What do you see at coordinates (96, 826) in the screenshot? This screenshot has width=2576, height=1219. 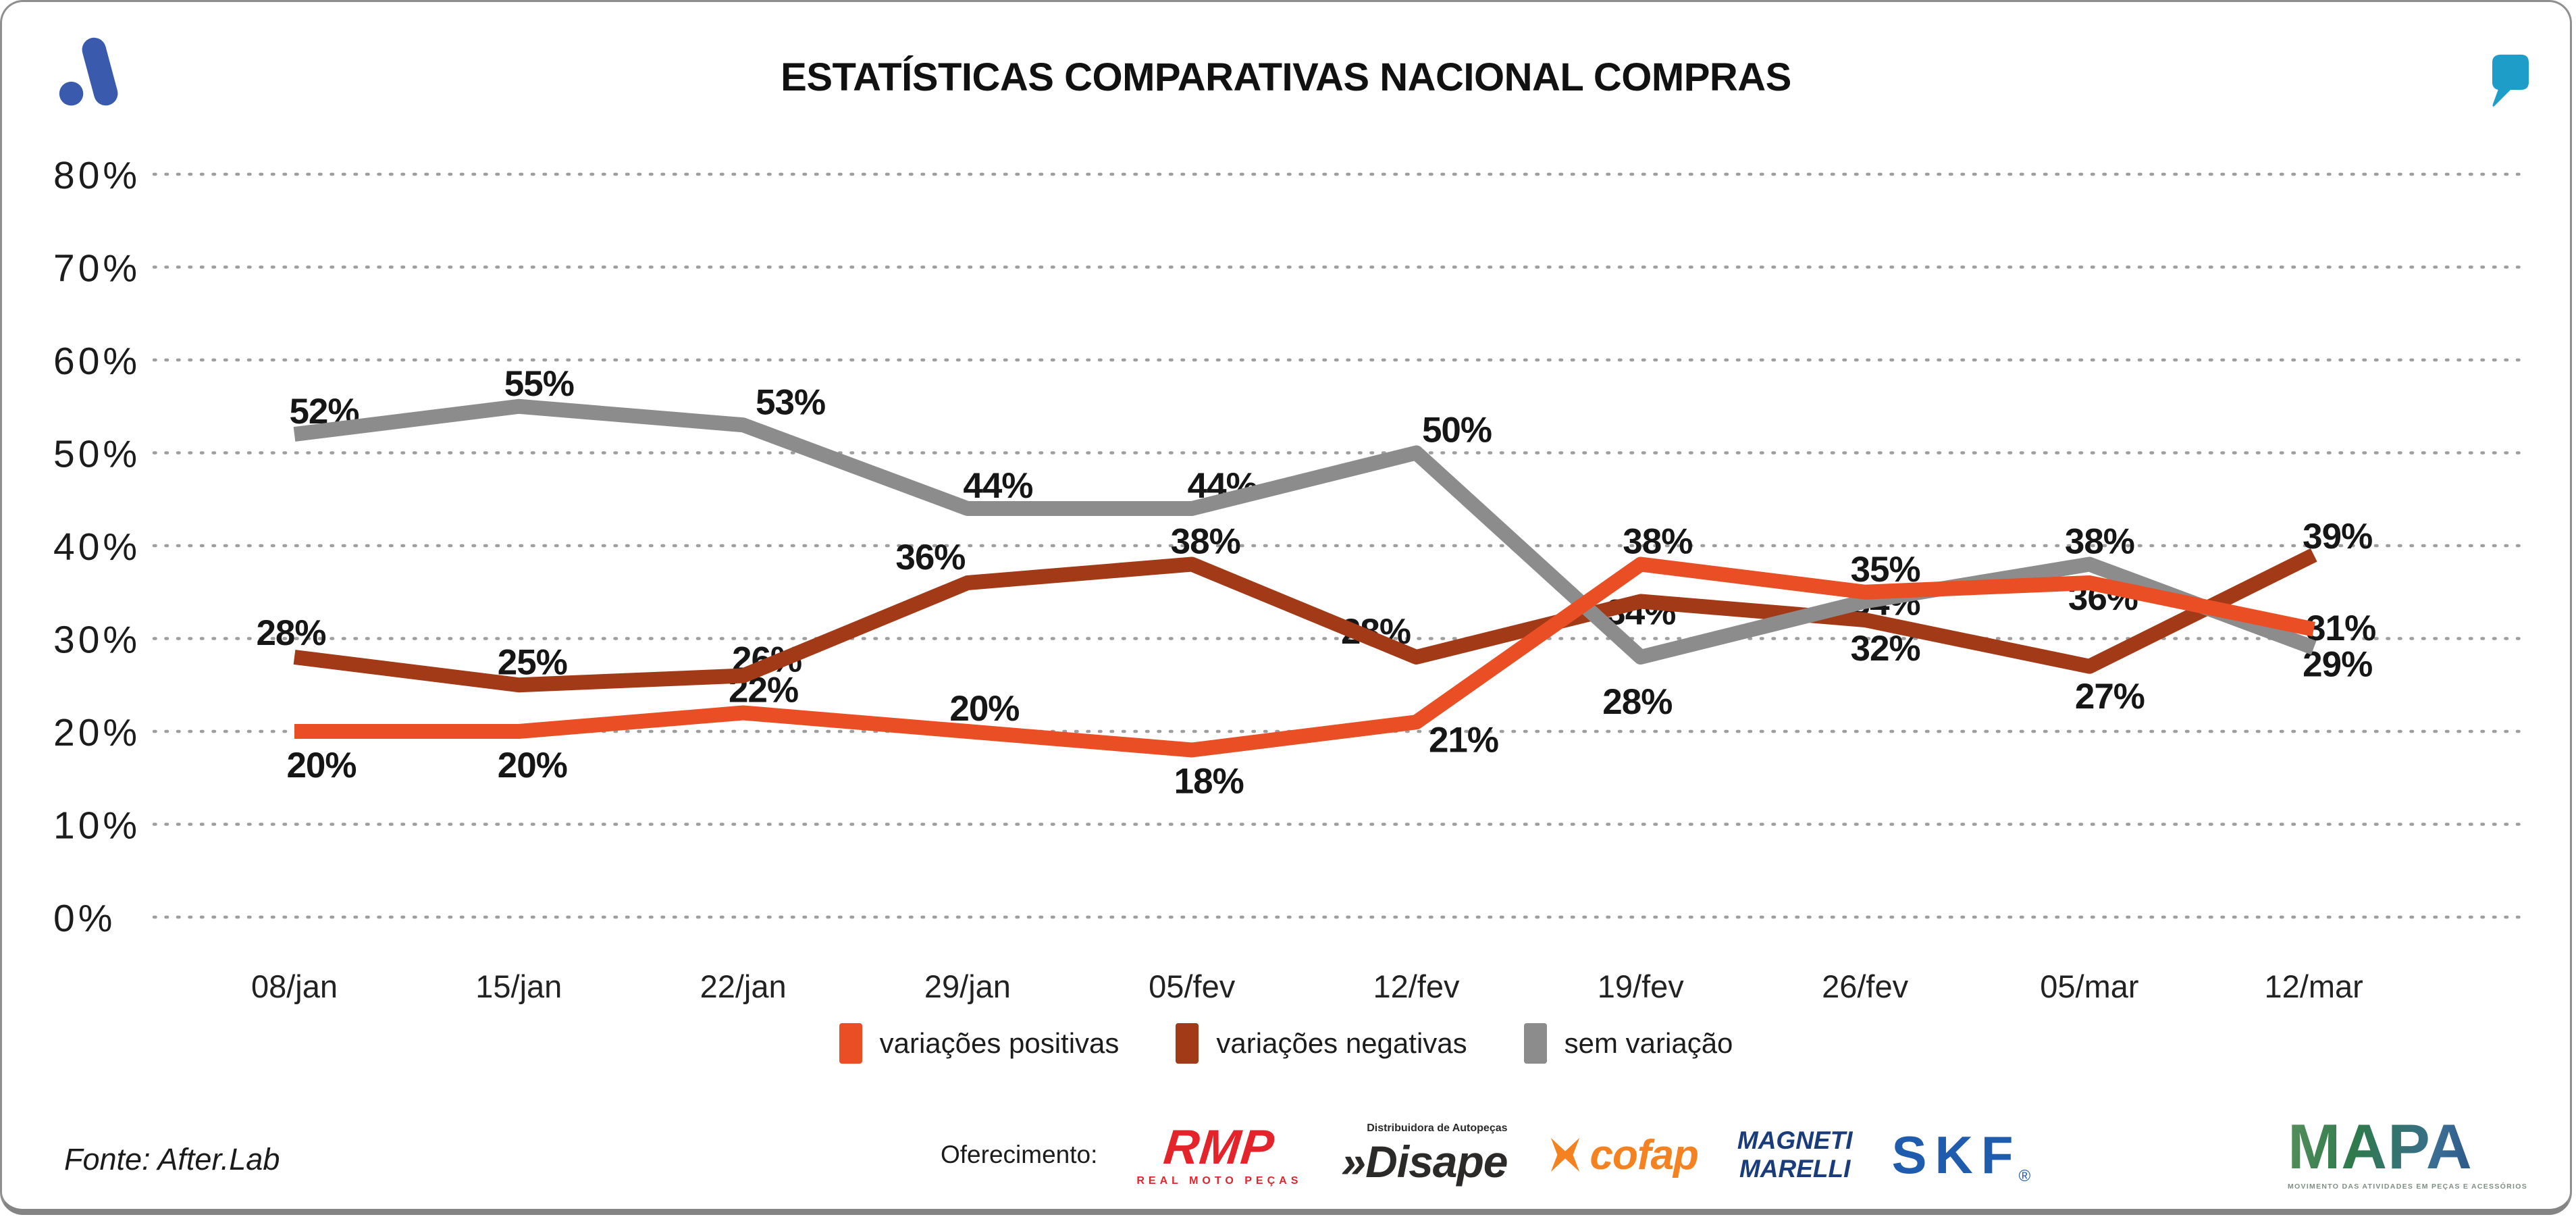 I see `svg-text: 10%` at bounding box center [96, 826].